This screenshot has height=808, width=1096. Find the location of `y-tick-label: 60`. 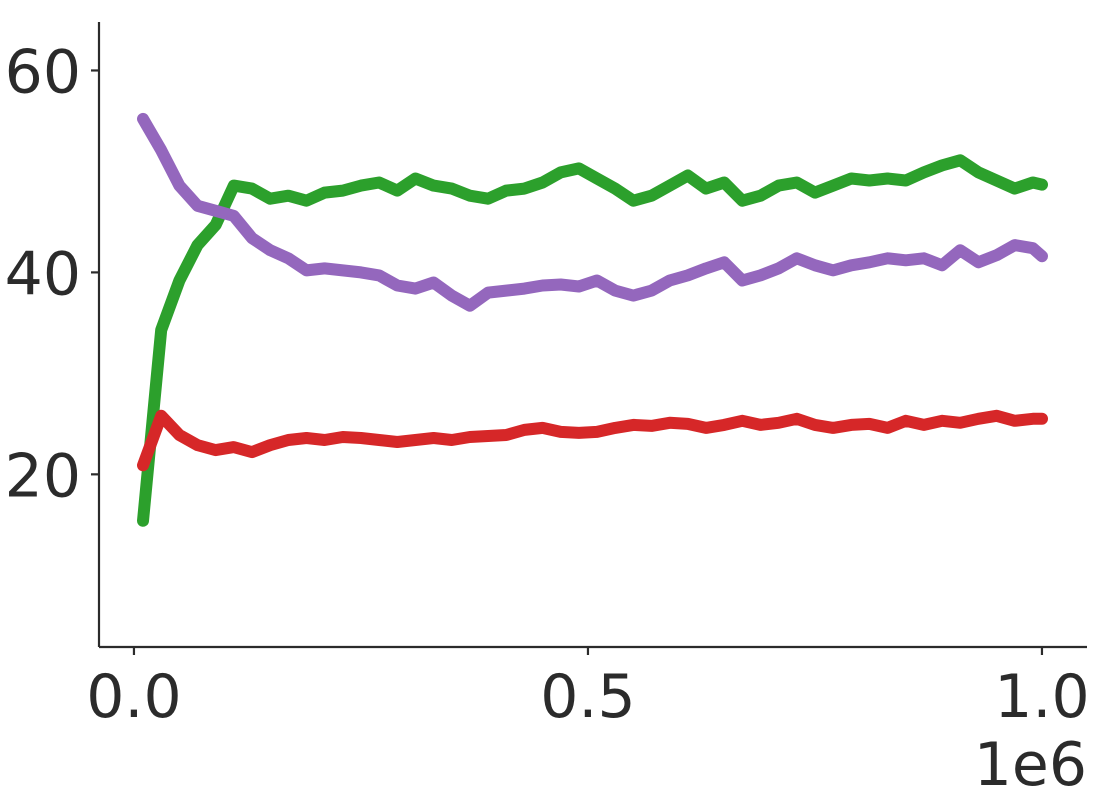

y-tick-label: 60 is located at coordinates (43, 72).